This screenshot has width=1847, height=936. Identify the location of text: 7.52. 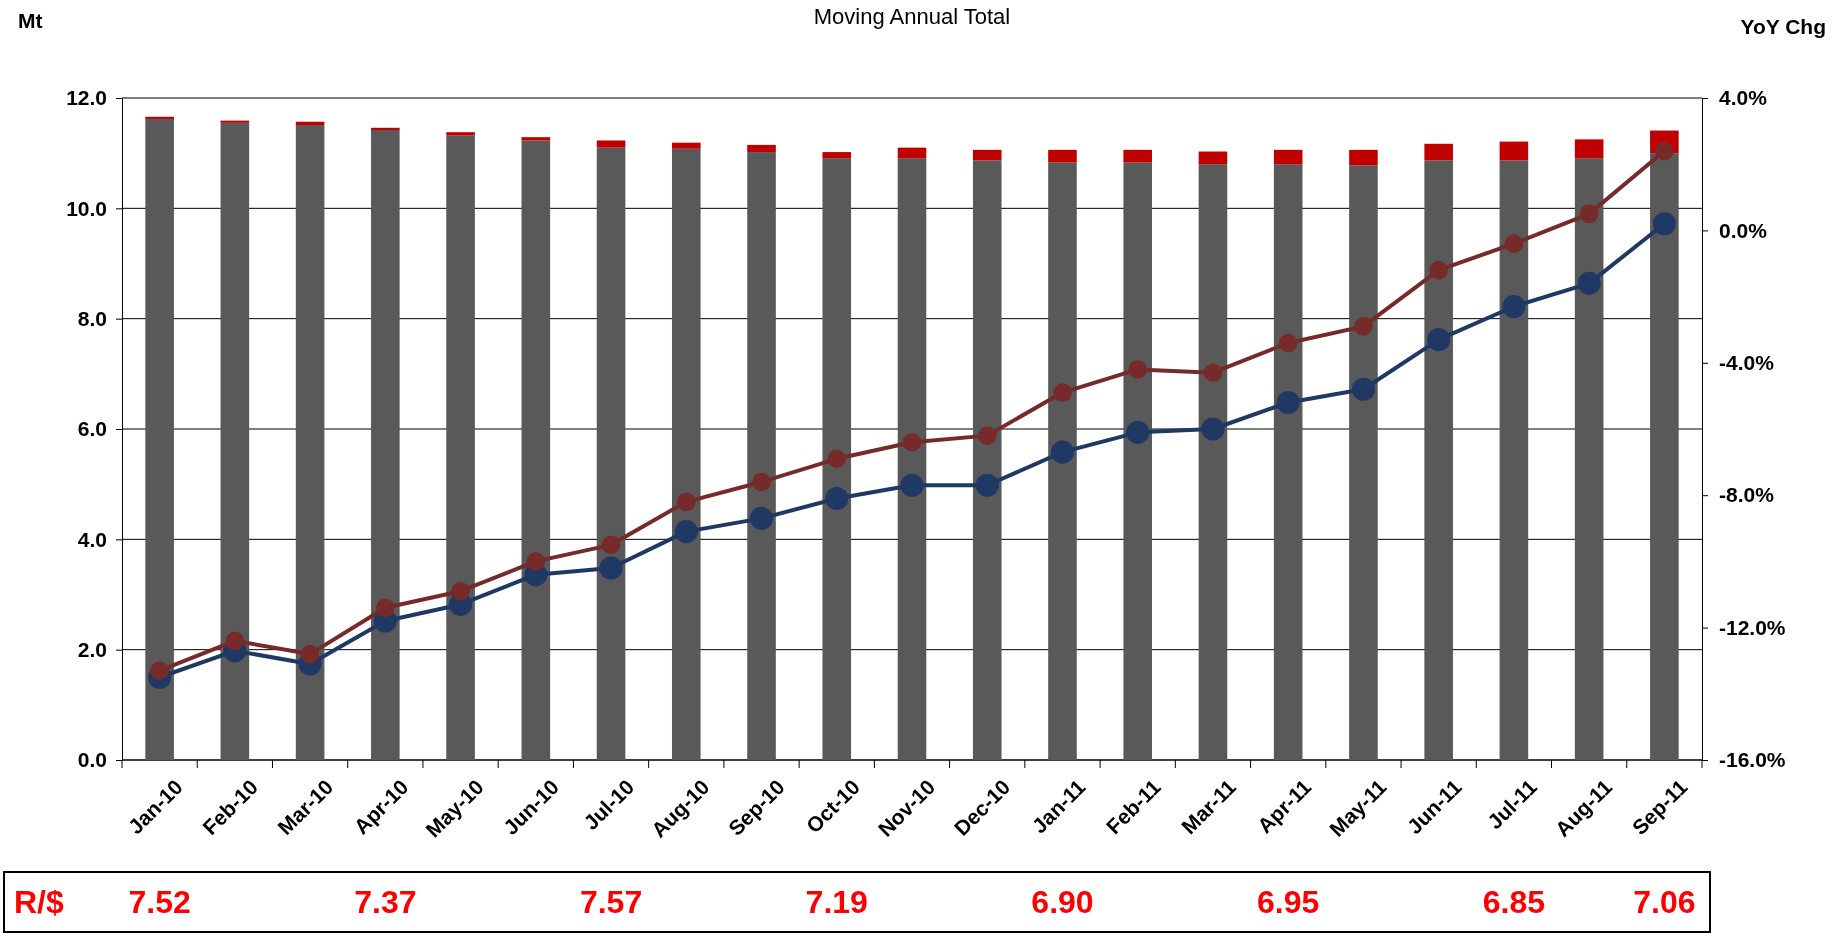
(159, 902).